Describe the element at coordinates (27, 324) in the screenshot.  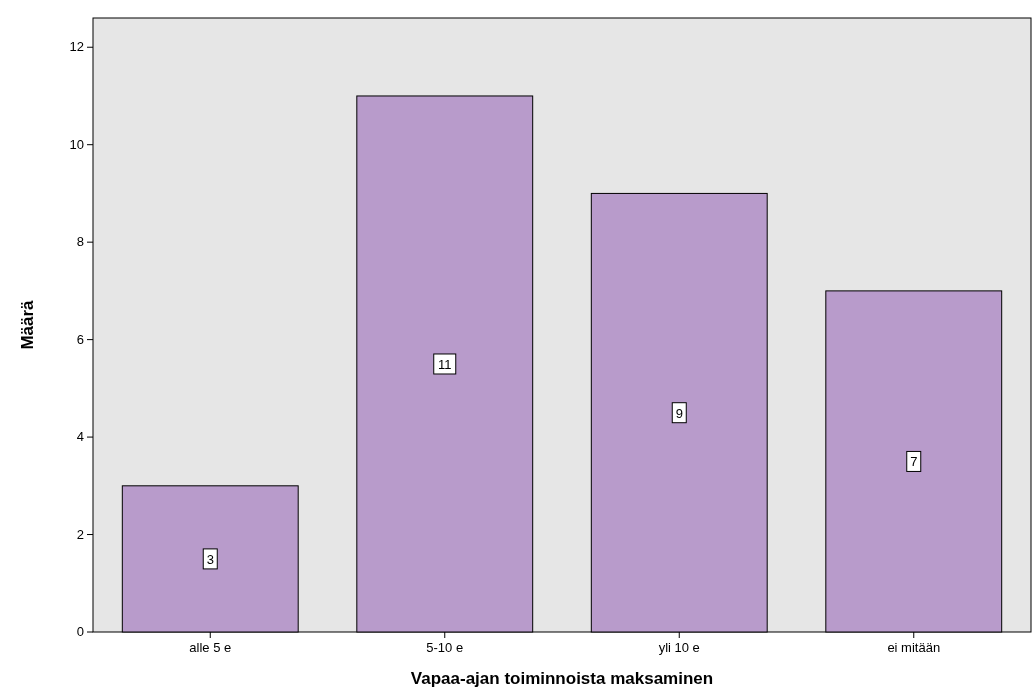
I see `y-axis-title: Määrä` at that location.